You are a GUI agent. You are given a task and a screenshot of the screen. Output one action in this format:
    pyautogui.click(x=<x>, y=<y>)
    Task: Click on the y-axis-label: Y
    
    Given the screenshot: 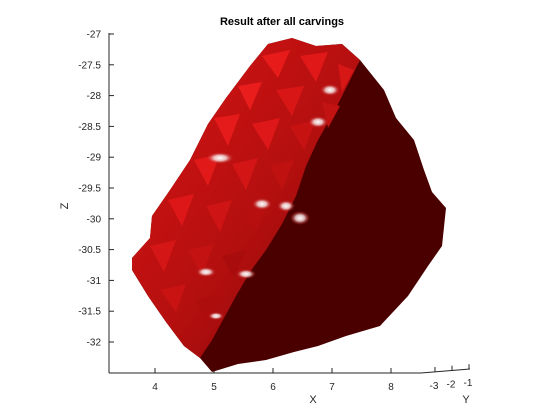 What is the action you would take?
    pyautogui.click(x=466, y=400)
    